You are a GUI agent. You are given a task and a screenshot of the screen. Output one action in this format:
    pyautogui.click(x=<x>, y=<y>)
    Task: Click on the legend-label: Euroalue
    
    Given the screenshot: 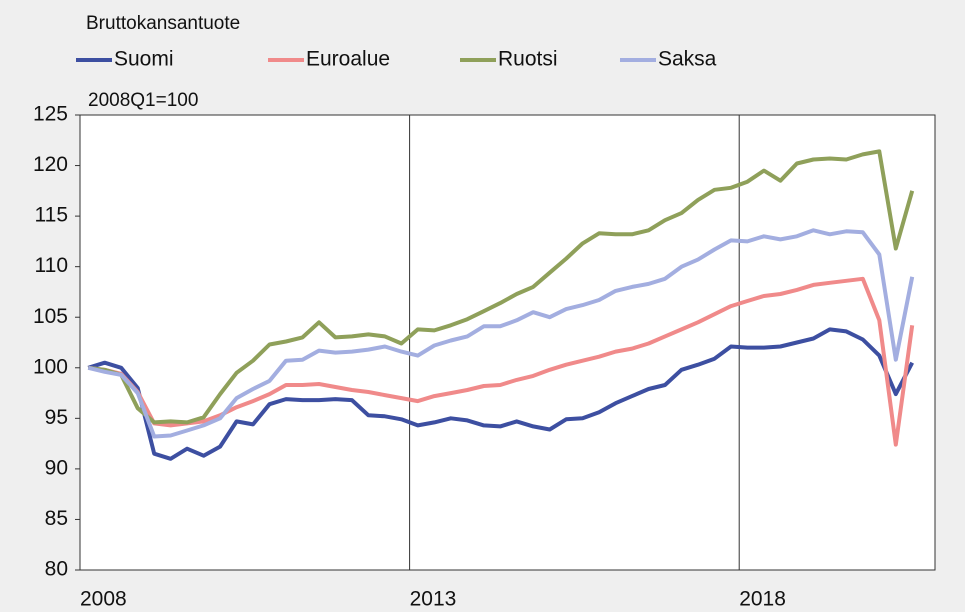 What is the action you would take?
    pyautogui.click(x=348, y=59)
    